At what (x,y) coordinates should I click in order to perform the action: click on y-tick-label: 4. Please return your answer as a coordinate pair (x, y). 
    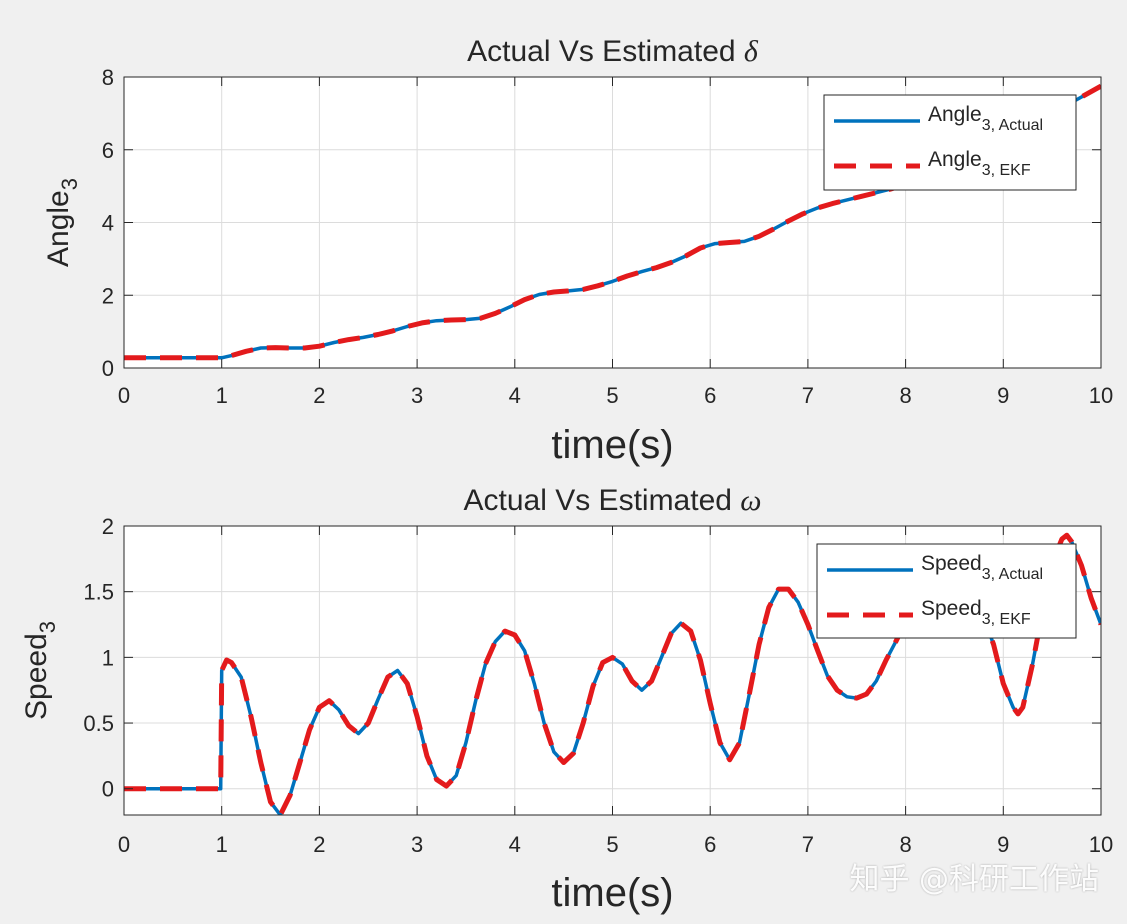
    Looking at the image, I should click on (108, 223).